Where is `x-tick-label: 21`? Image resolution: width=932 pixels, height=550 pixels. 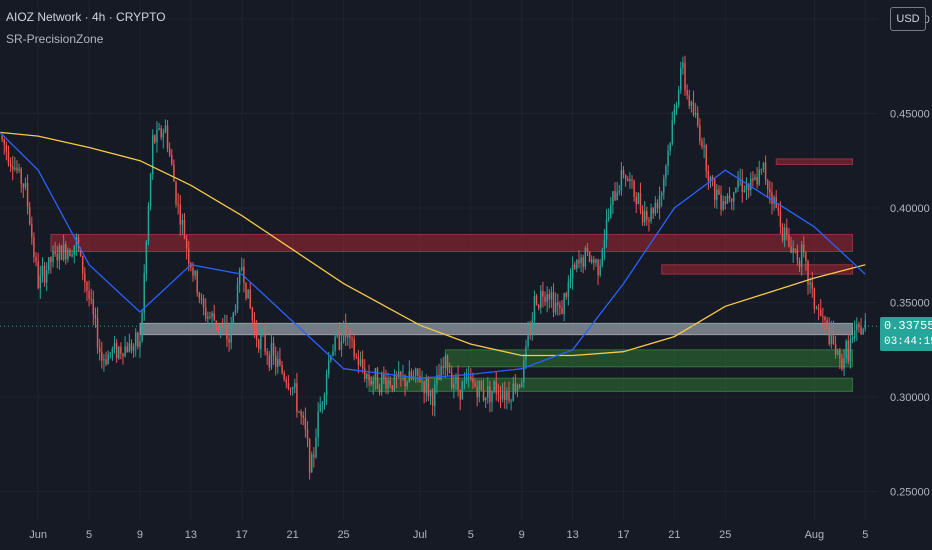 x-tick-label: 21 is located at coordinates (674, 535).